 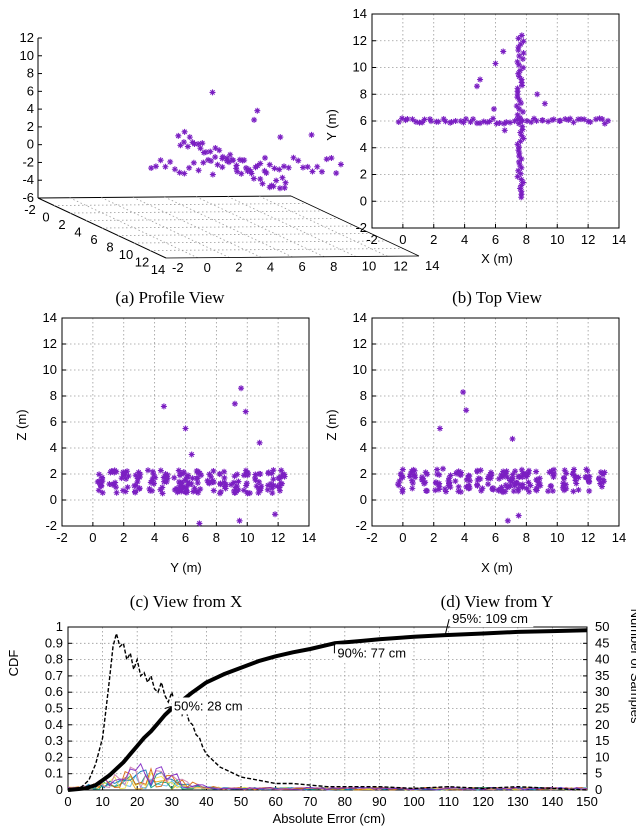 What do you see at coordinates (45, 217) in the screenshot?
I see `x-tick-label: 0` at bounding box center [45, 217].